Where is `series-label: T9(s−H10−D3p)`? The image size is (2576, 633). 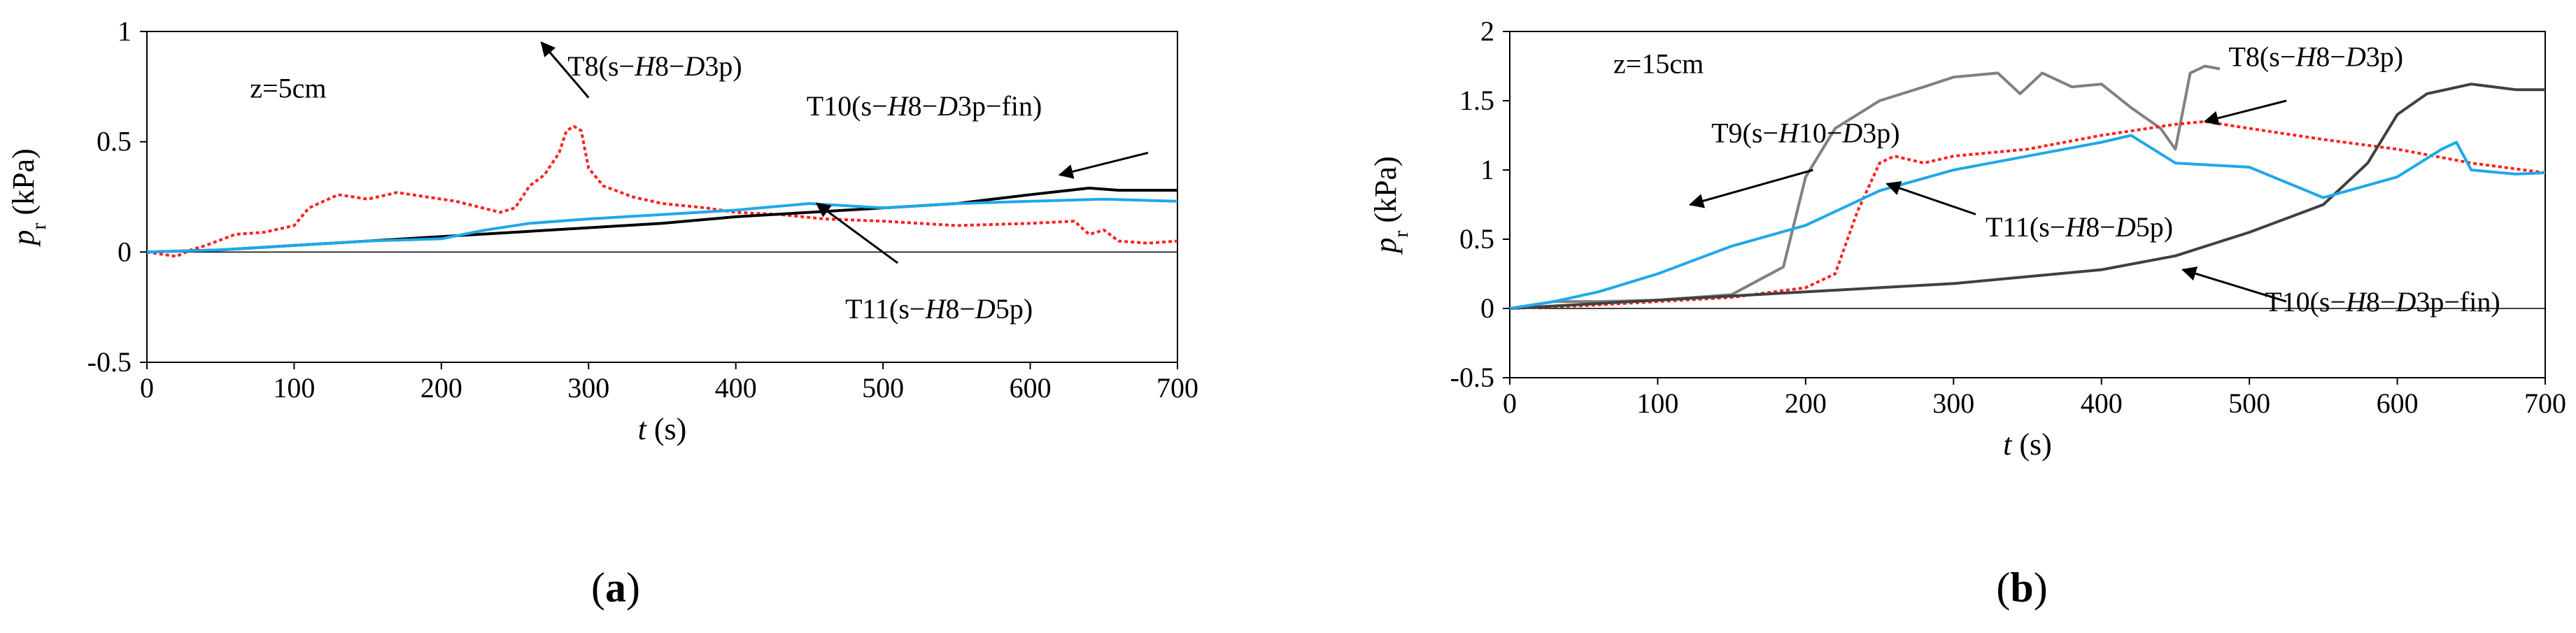
series-label: T9(s−H10−D3p) is located at coordinates (1805, 132).